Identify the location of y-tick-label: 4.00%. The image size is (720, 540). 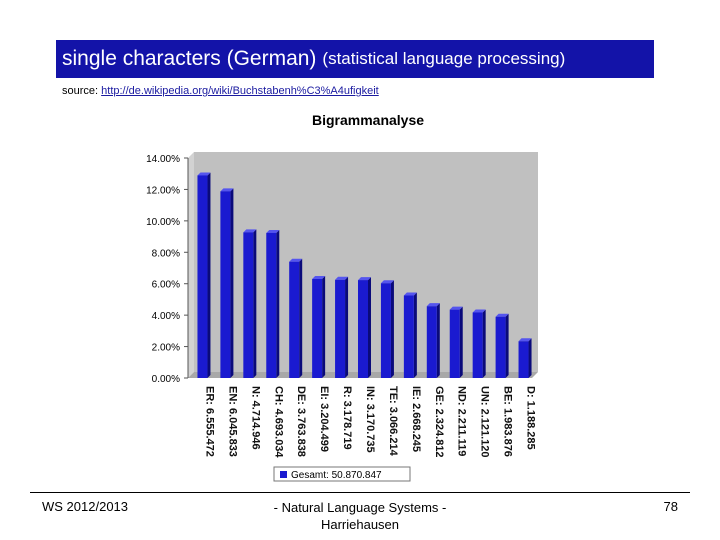
(166, 316).